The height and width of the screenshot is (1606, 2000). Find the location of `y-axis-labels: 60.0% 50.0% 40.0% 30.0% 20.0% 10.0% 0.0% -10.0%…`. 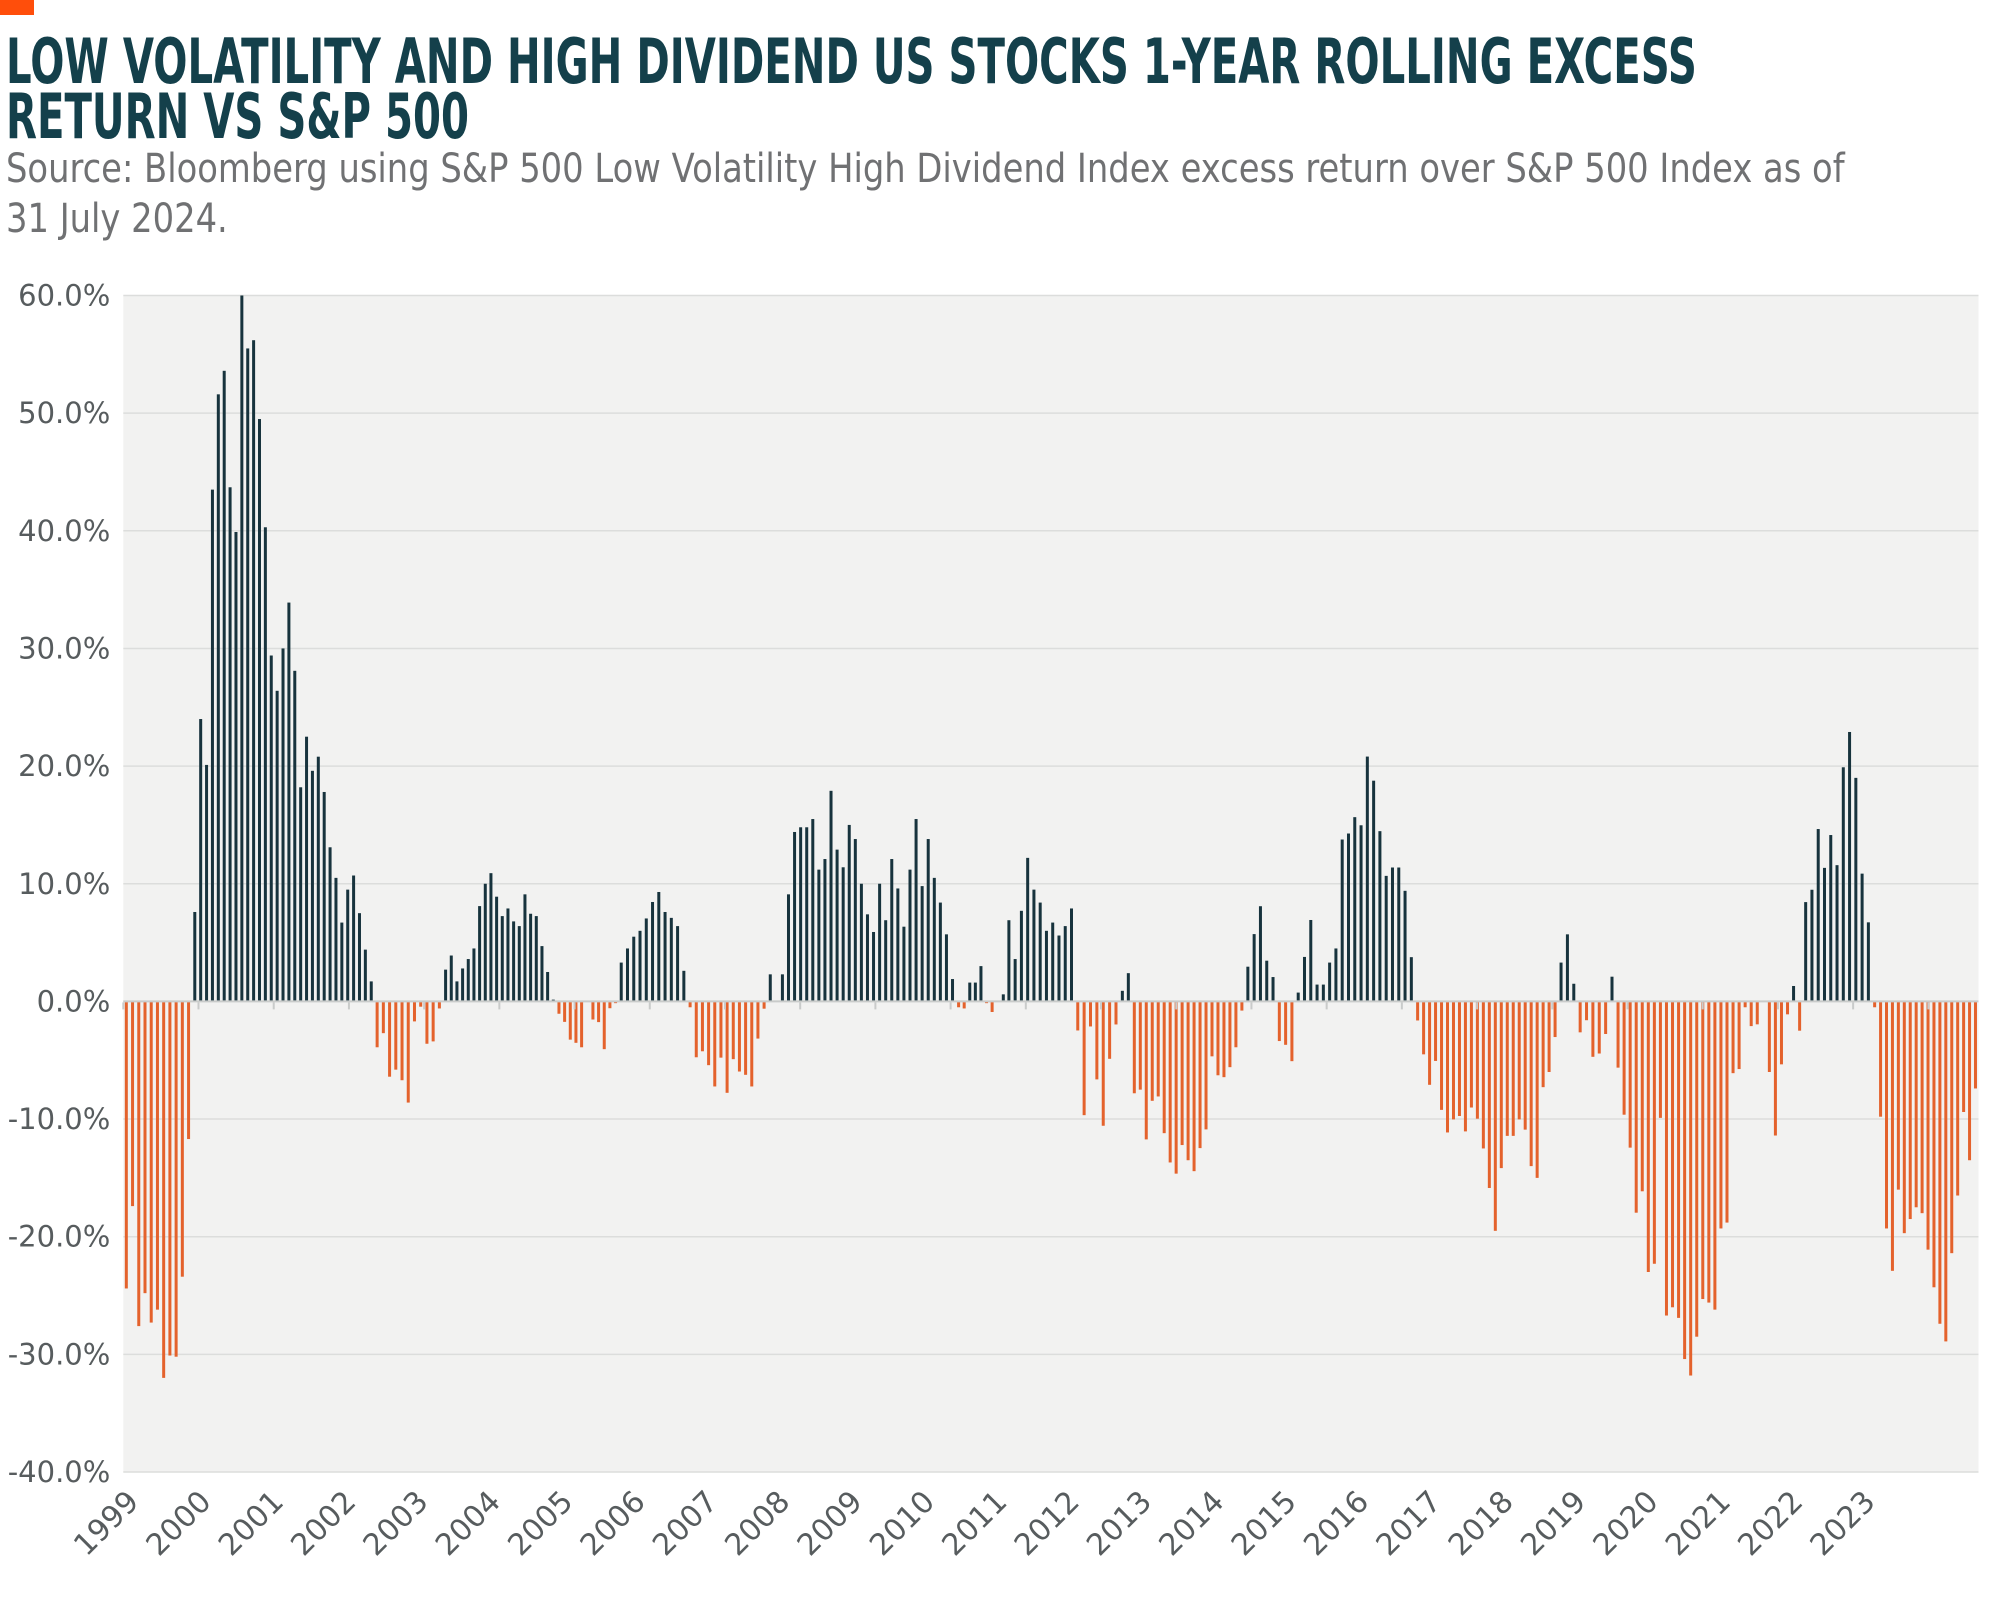

y-axis-labels: 60.0% 50.0% 40.0% 30.0% 20.0% 10.0% 0.0% -10.0%… is located at coordinates (59, 884).